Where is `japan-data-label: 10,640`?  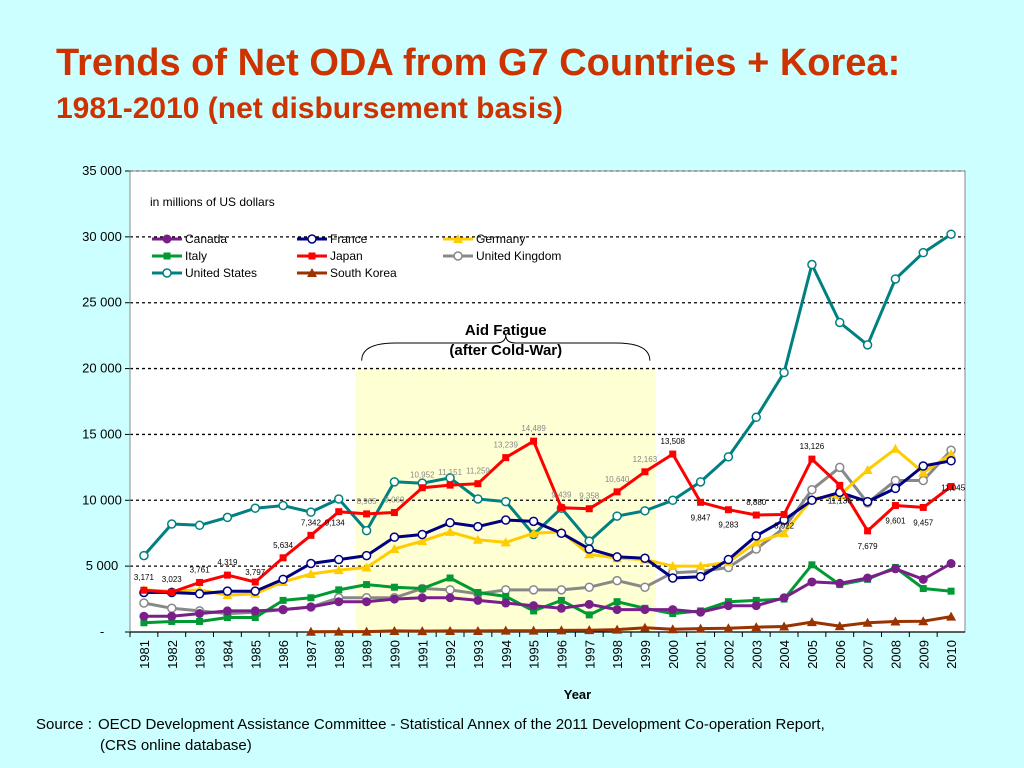 japan-data-label: 10,640 is located at coordinates (617, 479).